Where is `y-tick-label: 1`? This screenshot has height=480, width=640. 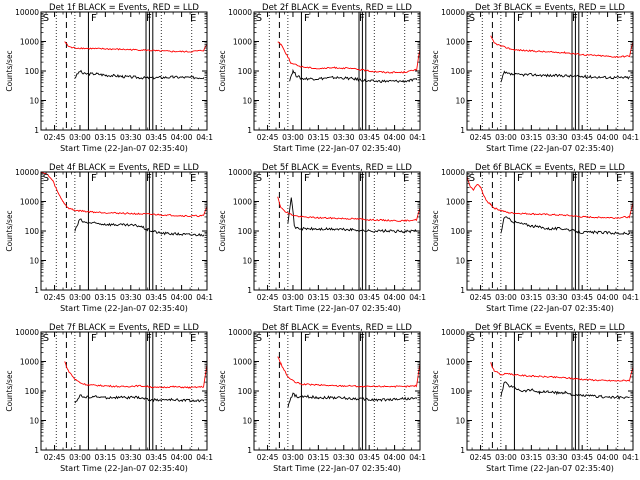
y-tick-label: 1 is located at coordinates (36, 290).